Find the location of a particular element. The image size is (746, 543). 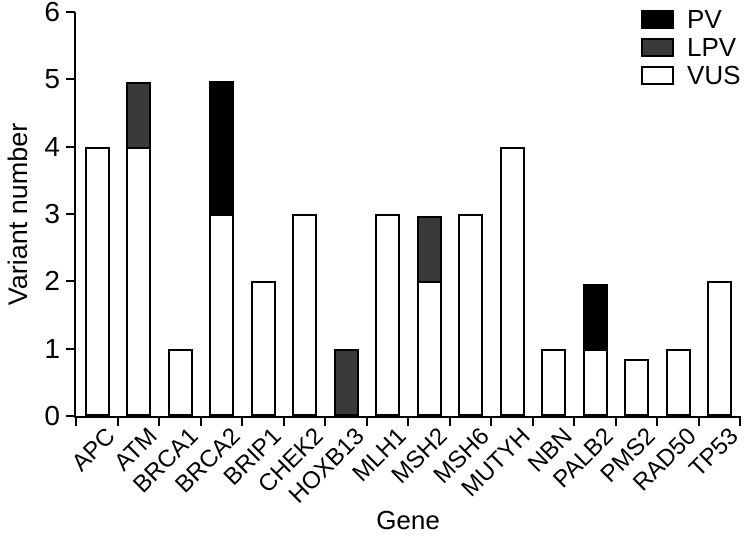

legend-swatch-LPV is located at coordinates (657, 47).